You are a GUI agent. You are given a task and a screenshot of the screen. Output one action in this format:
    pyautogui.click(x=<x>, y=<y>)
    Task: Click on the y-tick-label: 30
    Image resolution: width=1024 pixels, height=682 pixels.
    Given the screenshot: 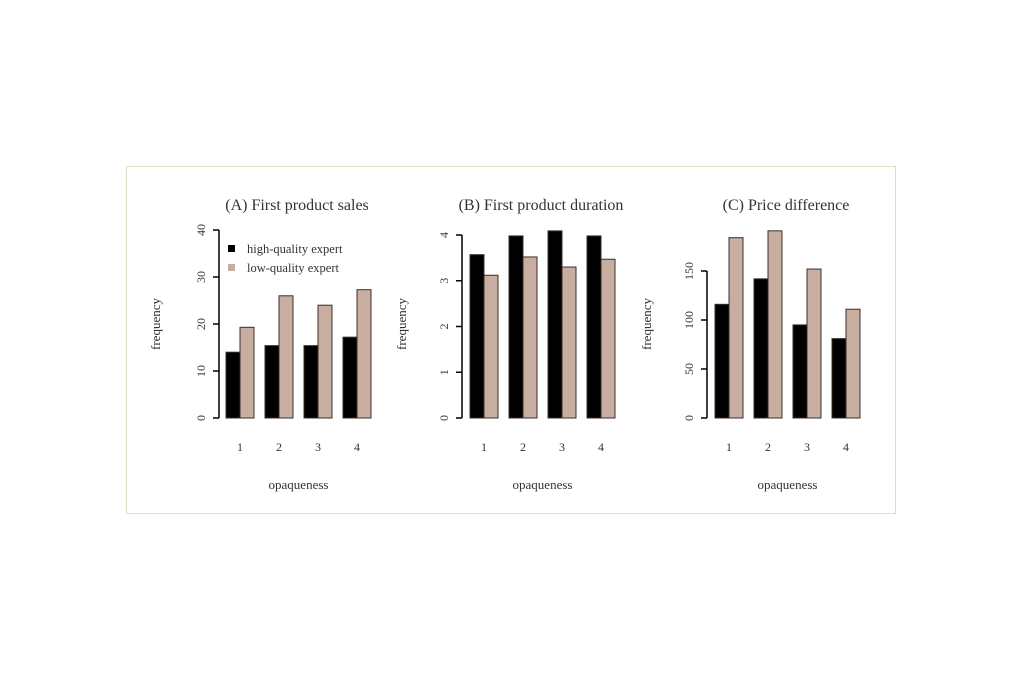 What is the action you would take?
    pyautogui.click(x=201, y=277)
    